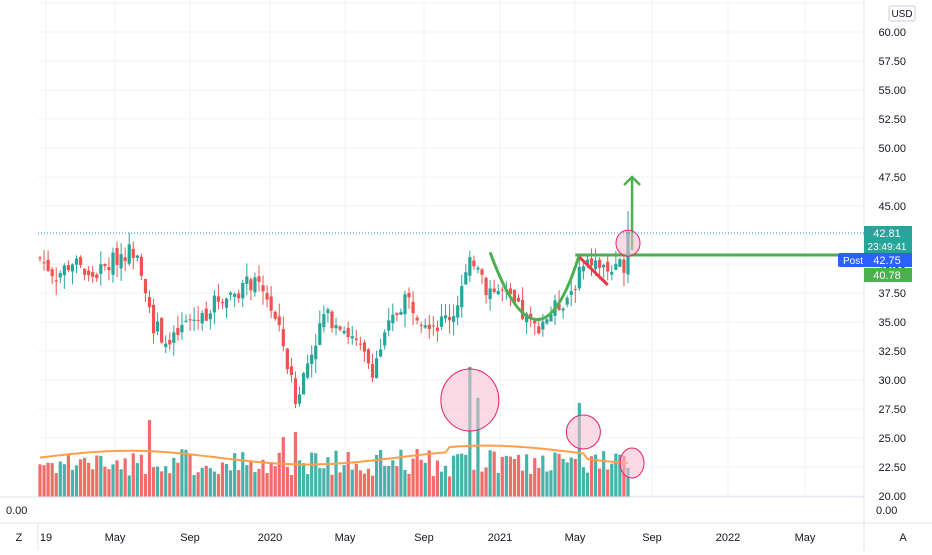  Describe the element at coordinates (424, 538) in the screenshot. I see `time-tick-label: Sep` at that location.